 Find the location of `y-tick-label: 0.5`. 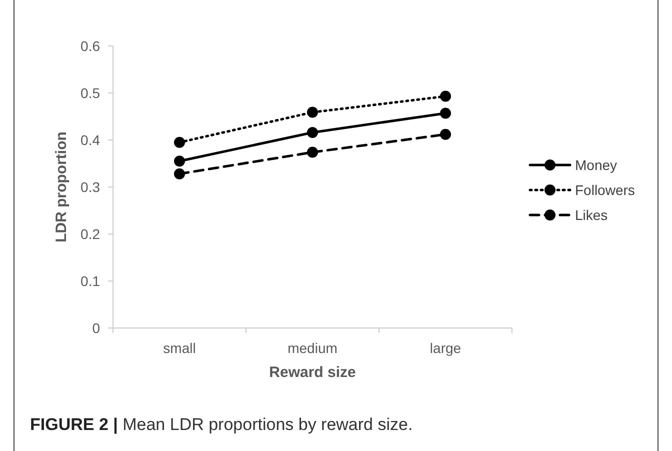

y-tick-label: 0.5 is located at coordinates (90, 92).